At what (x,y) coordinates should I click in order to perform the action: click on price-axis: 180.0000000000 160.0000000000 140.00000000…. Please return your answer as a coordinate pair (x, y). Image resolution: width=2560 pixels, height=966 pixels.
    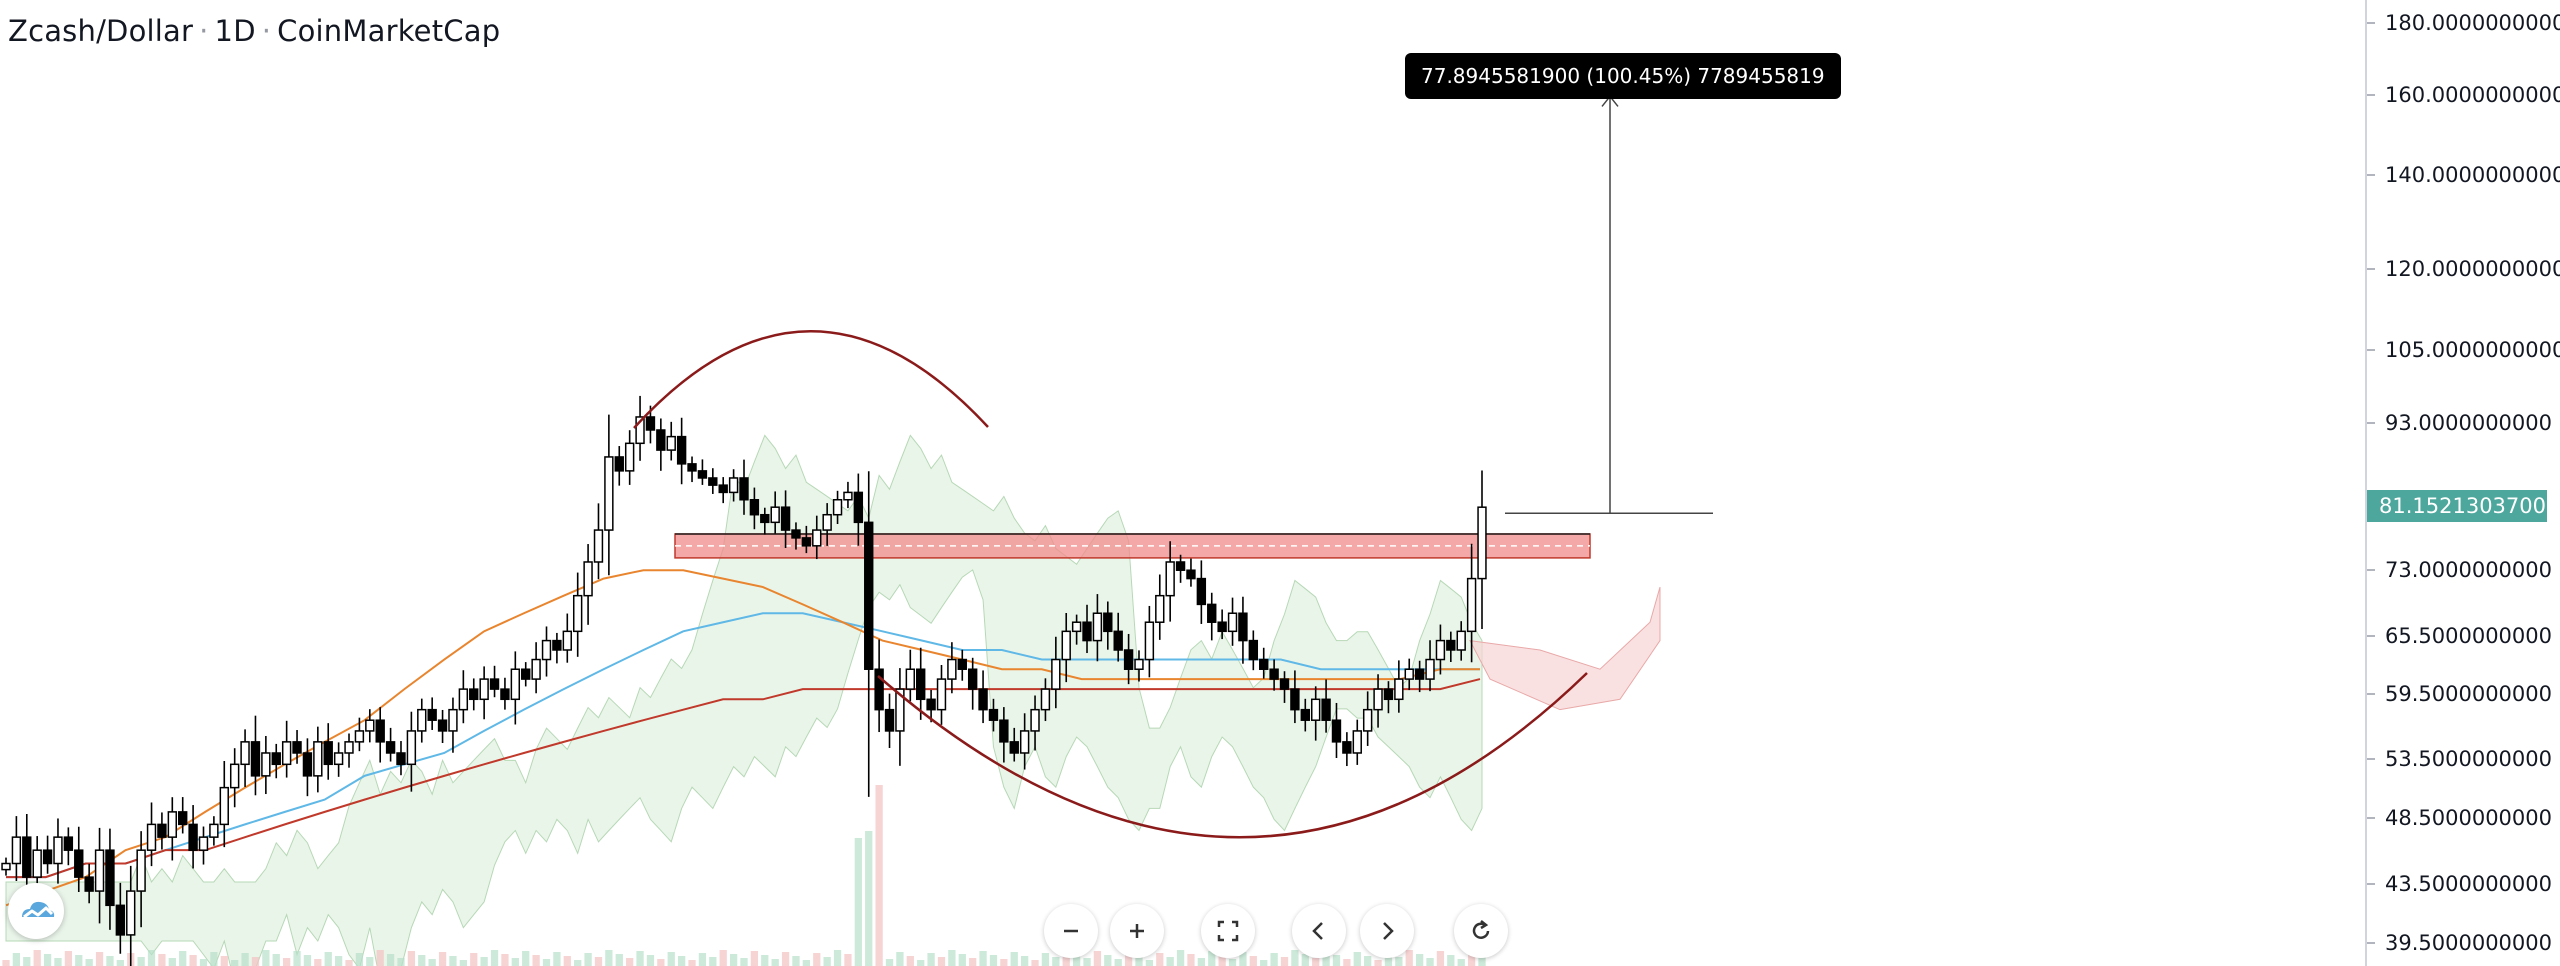
    Looking at the image, I should click on (2462, 483).